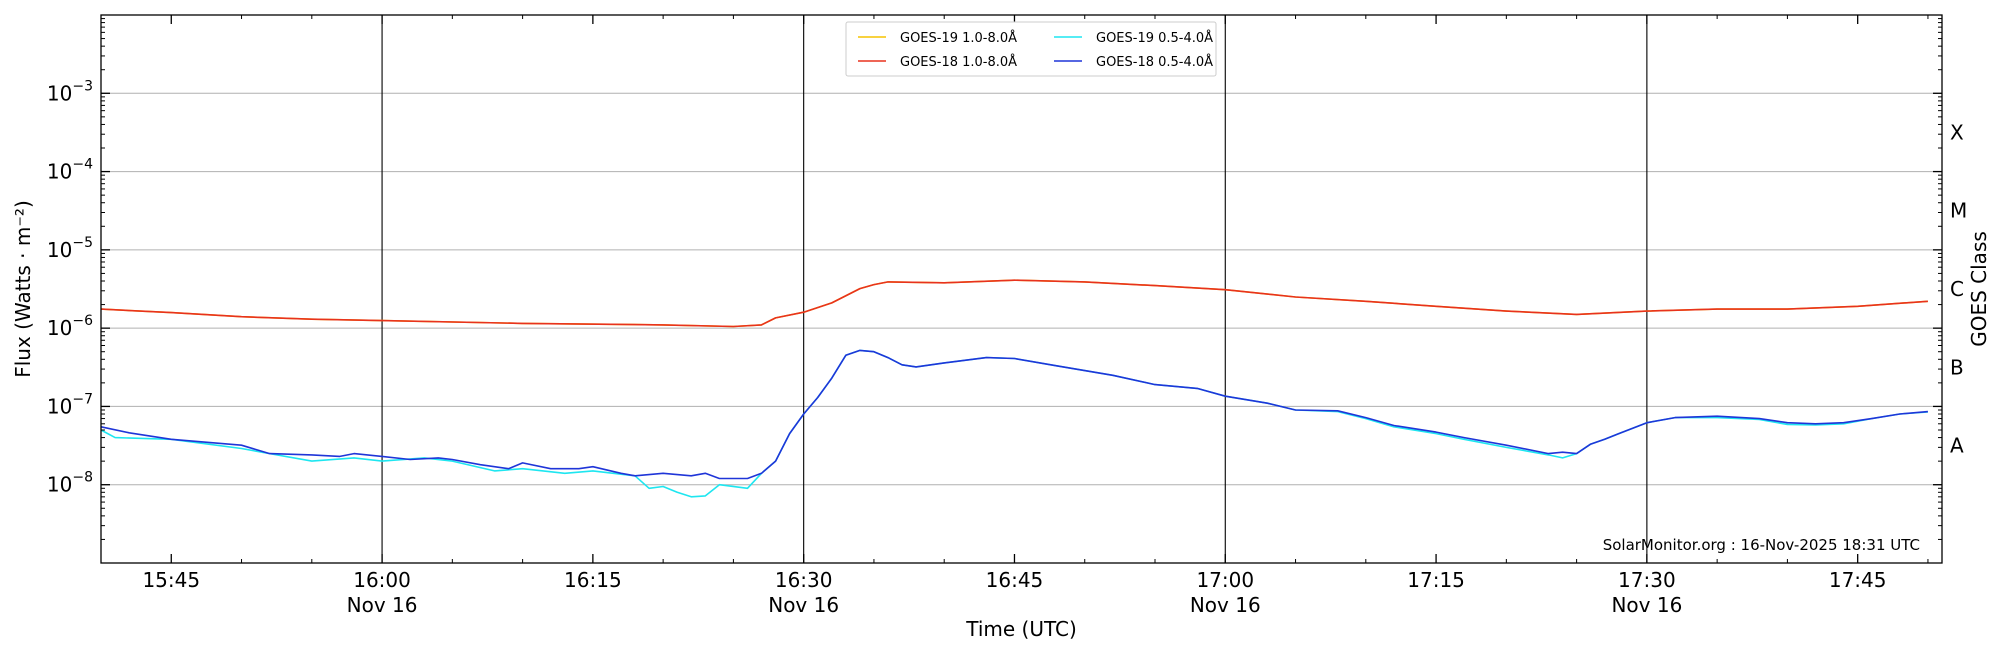 The image size is (2000, 650). I want to click on x-tick-label: 16:15, so click(593, 580).